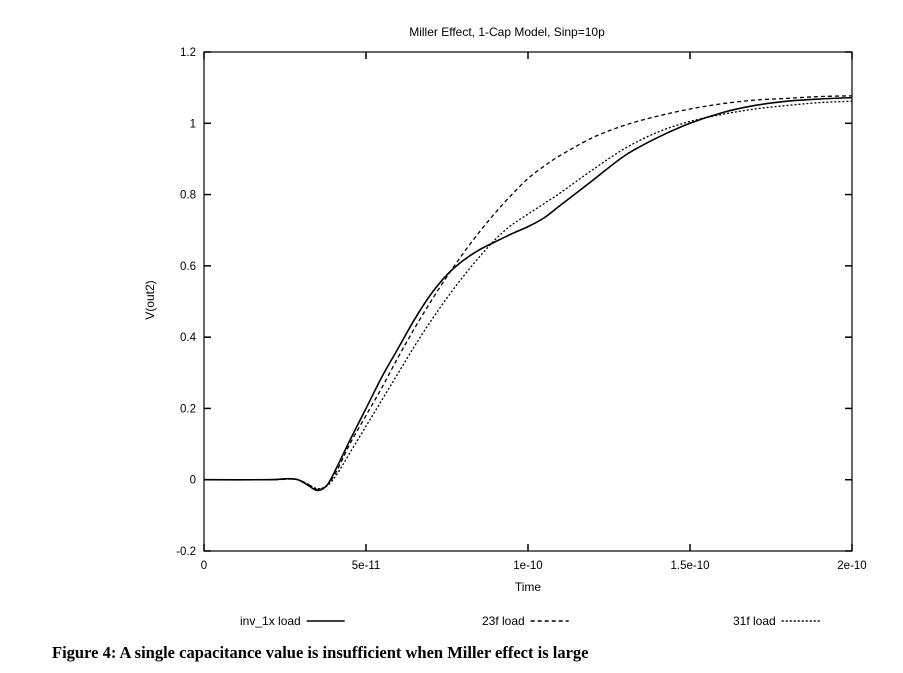 The width and height of the screenshot is (903, 673). What do you see at coordinates (188, 53) in the screenshot?
I see `y-tick-label: 1.2` at bounding box center [188, 53].